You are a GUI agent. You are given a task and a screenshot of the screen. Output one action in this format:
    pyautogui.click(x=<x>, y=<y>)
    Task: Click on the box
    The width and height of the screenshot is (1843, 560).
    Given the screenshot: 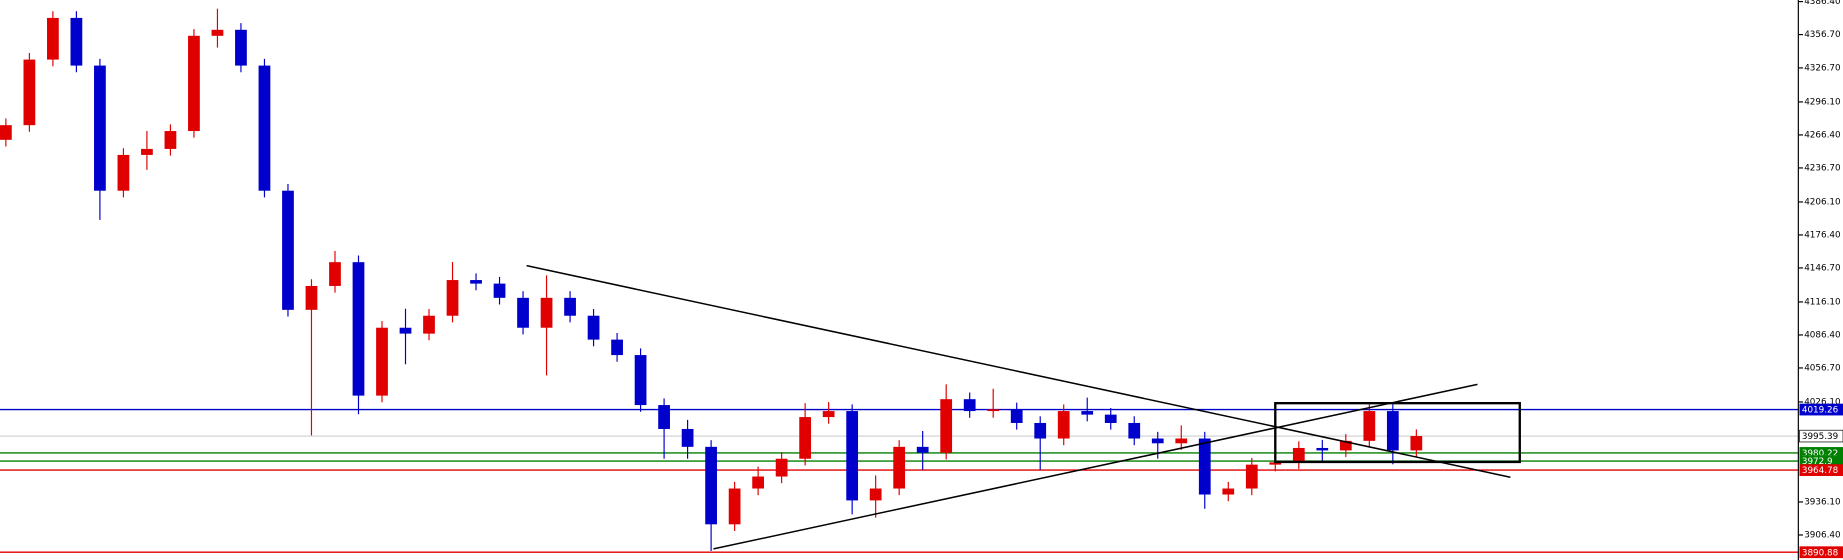 What is the action you would take?
    pyautogui.click(x=1397, y=433)
    